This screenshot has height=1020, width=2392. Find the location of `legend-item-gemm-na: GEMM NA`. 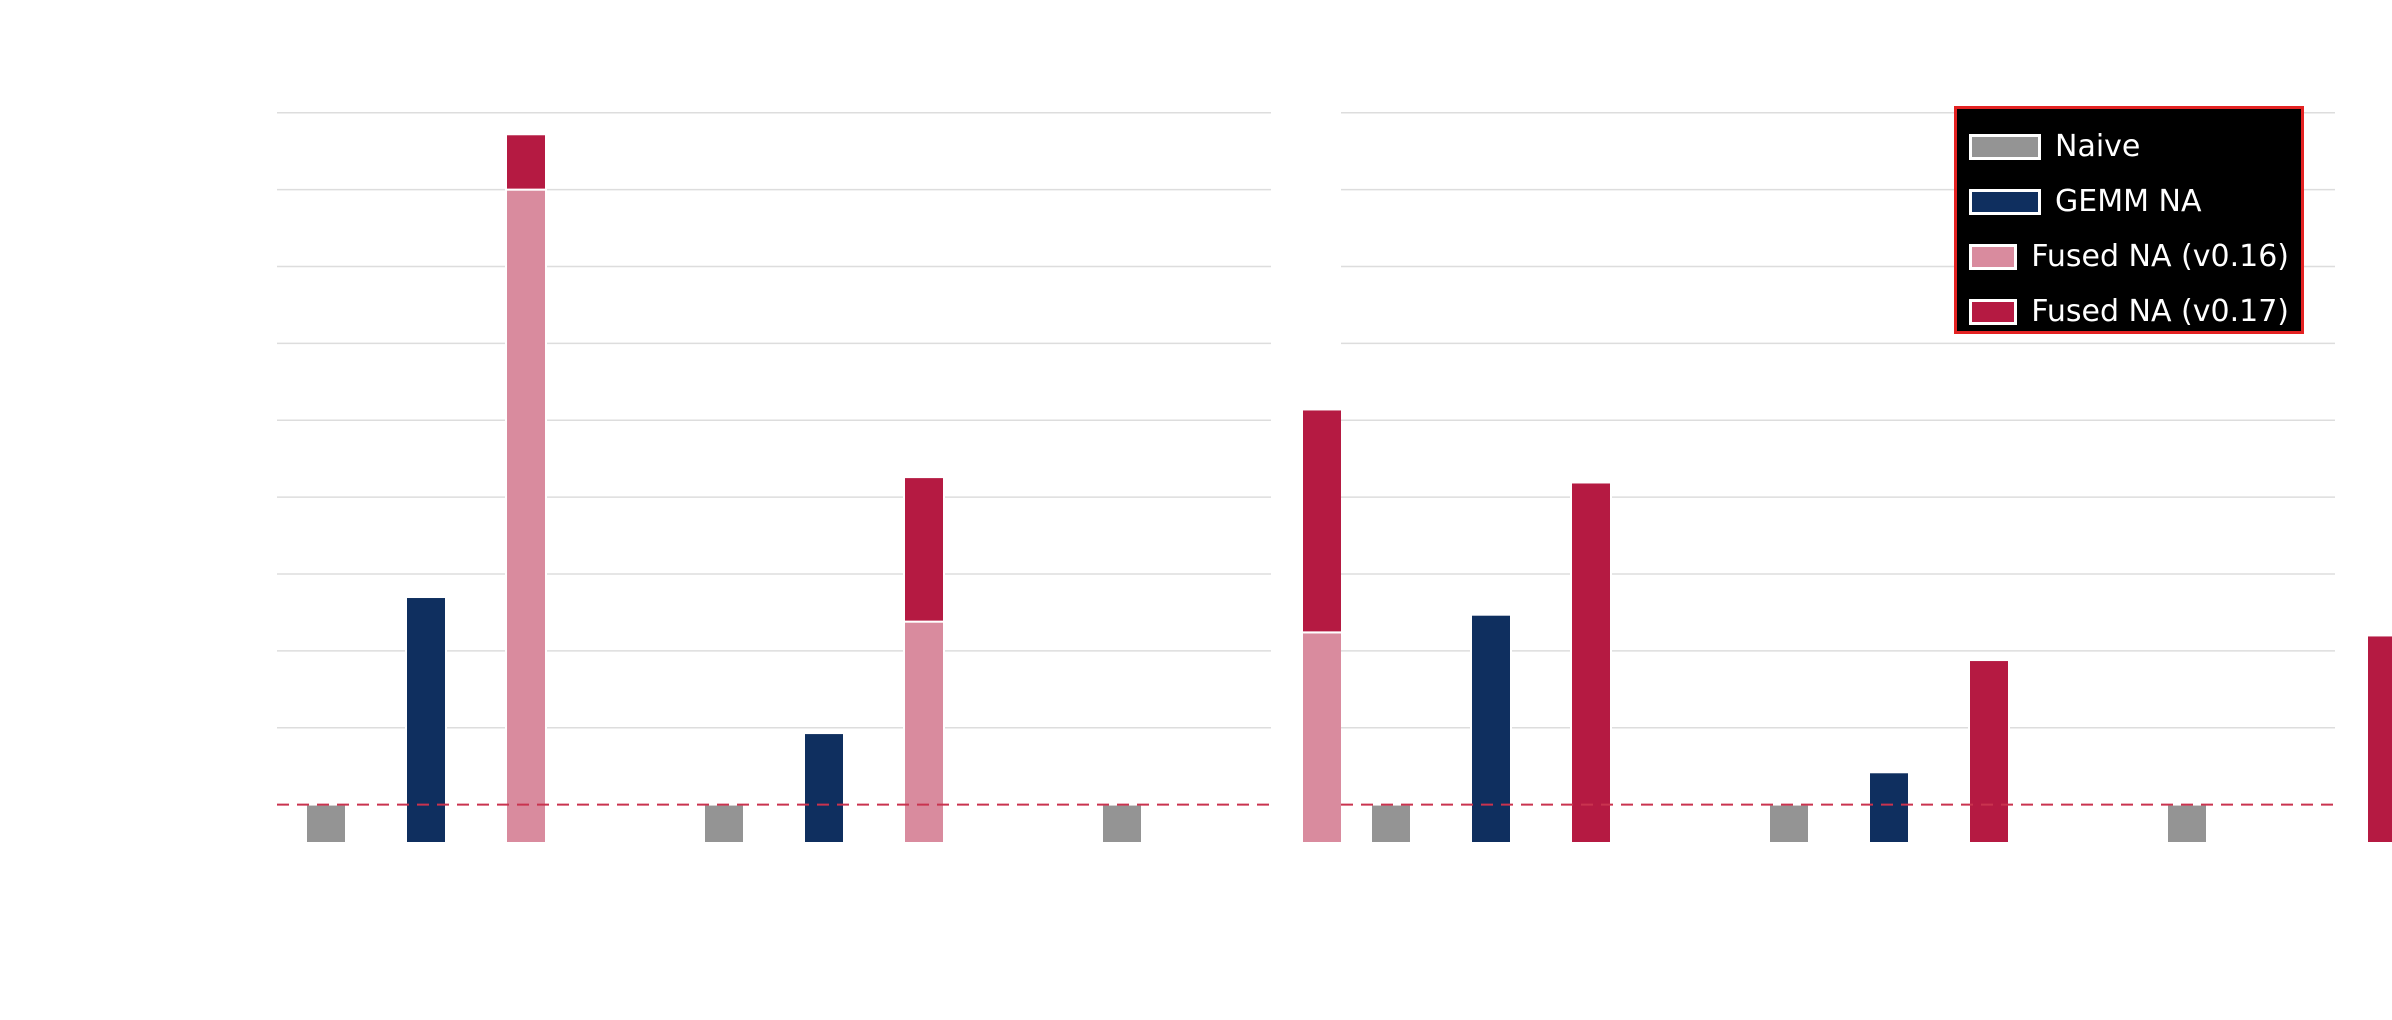

legend-item-gemm-na: GEMM NA is located at coordinates (2129, 201).